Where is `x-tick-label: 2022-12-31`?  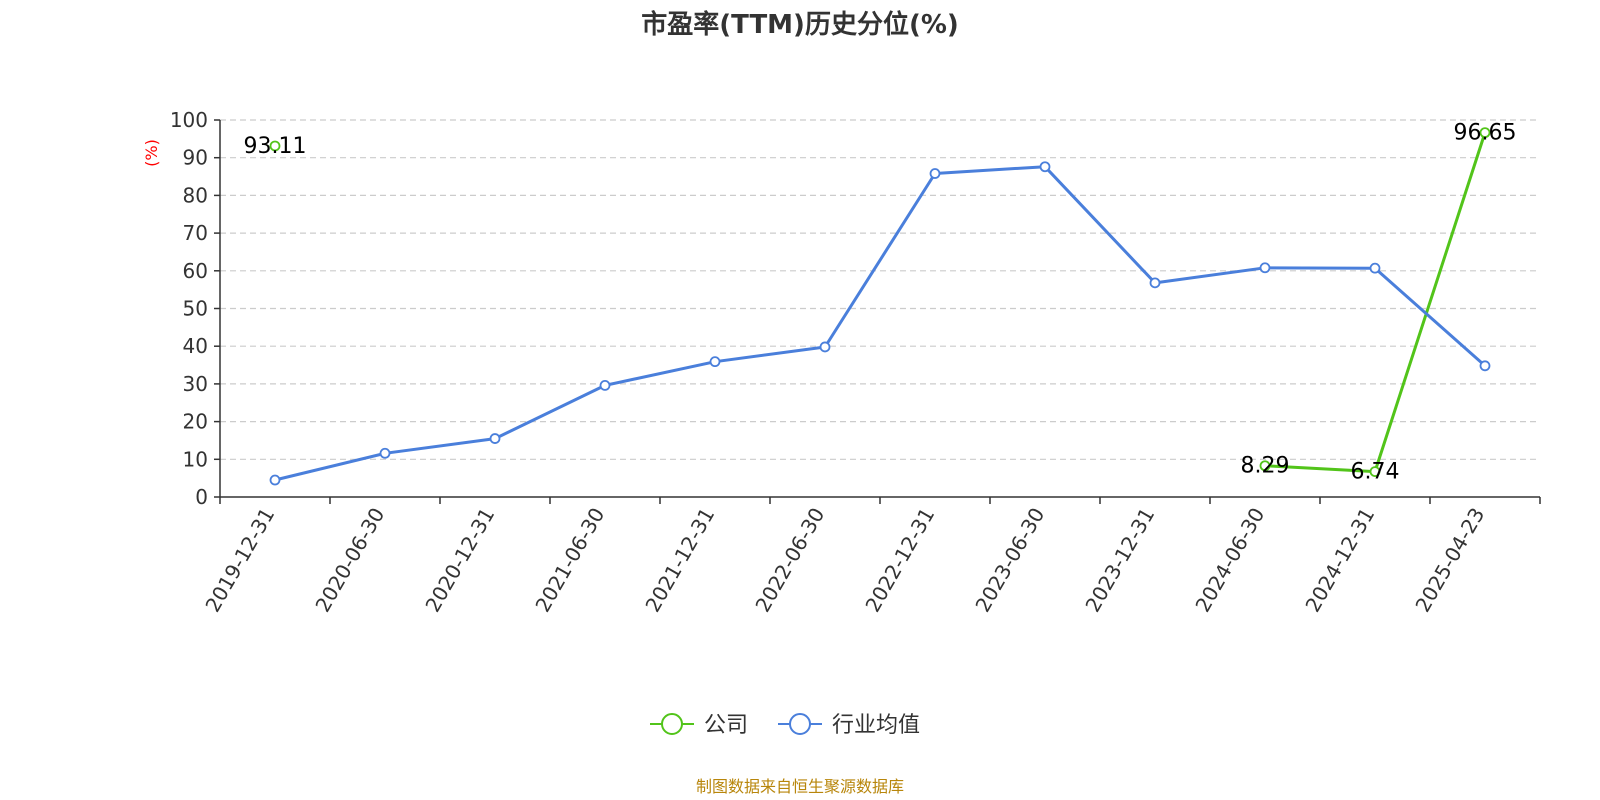 x-tick-label: 2022-12-31 is located at coordinates (899, 560).